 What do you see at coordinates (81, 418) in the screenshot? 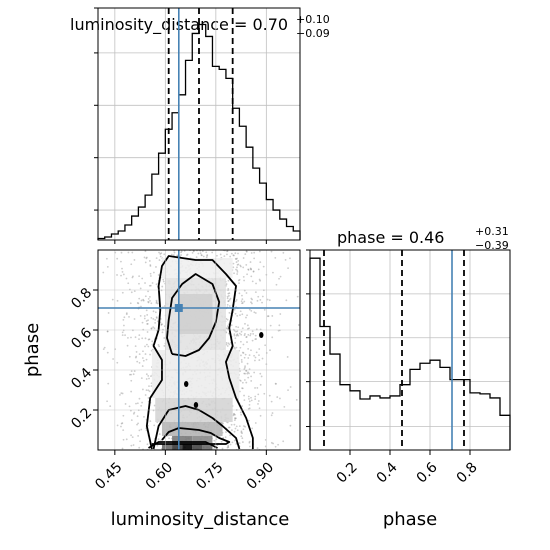
I see `phase-y-tick-label: 0.2` at bounding box center [81, 418].